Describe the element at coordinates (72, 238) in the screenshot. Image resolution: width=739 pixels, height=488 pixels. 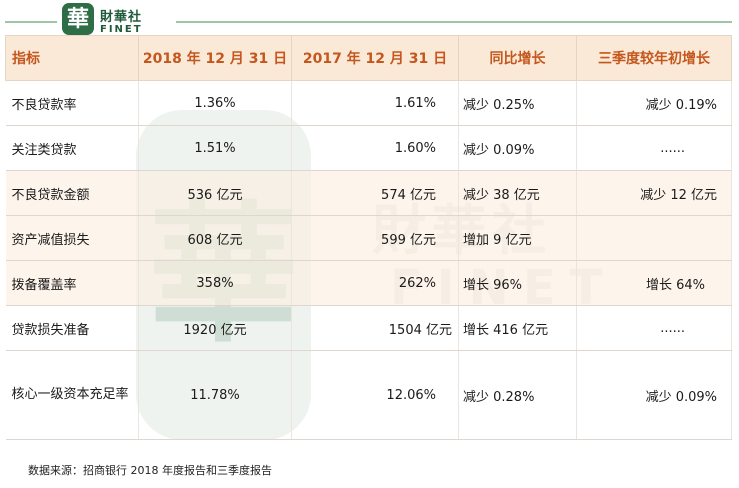
I see `row-name: 资产减值损失` at that location.